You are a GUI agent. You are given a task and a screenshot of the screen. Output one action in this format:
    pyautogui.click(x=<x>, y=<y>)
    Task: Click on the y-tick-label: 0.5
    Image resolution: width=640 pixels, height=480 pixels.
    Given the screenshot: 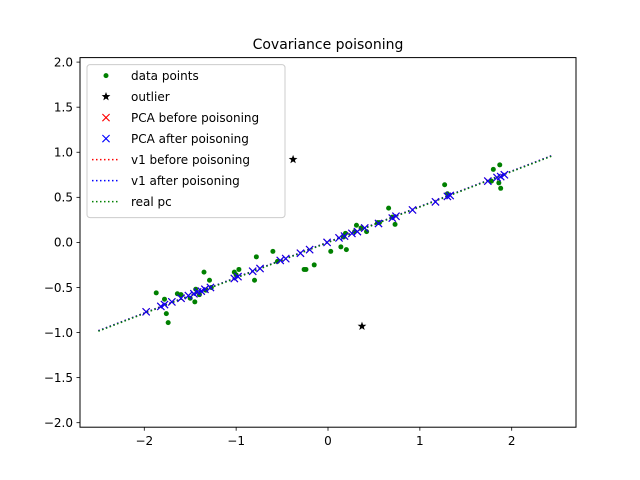 What is the action you would take?
    pyautogui.click(x=63, y=198)
    